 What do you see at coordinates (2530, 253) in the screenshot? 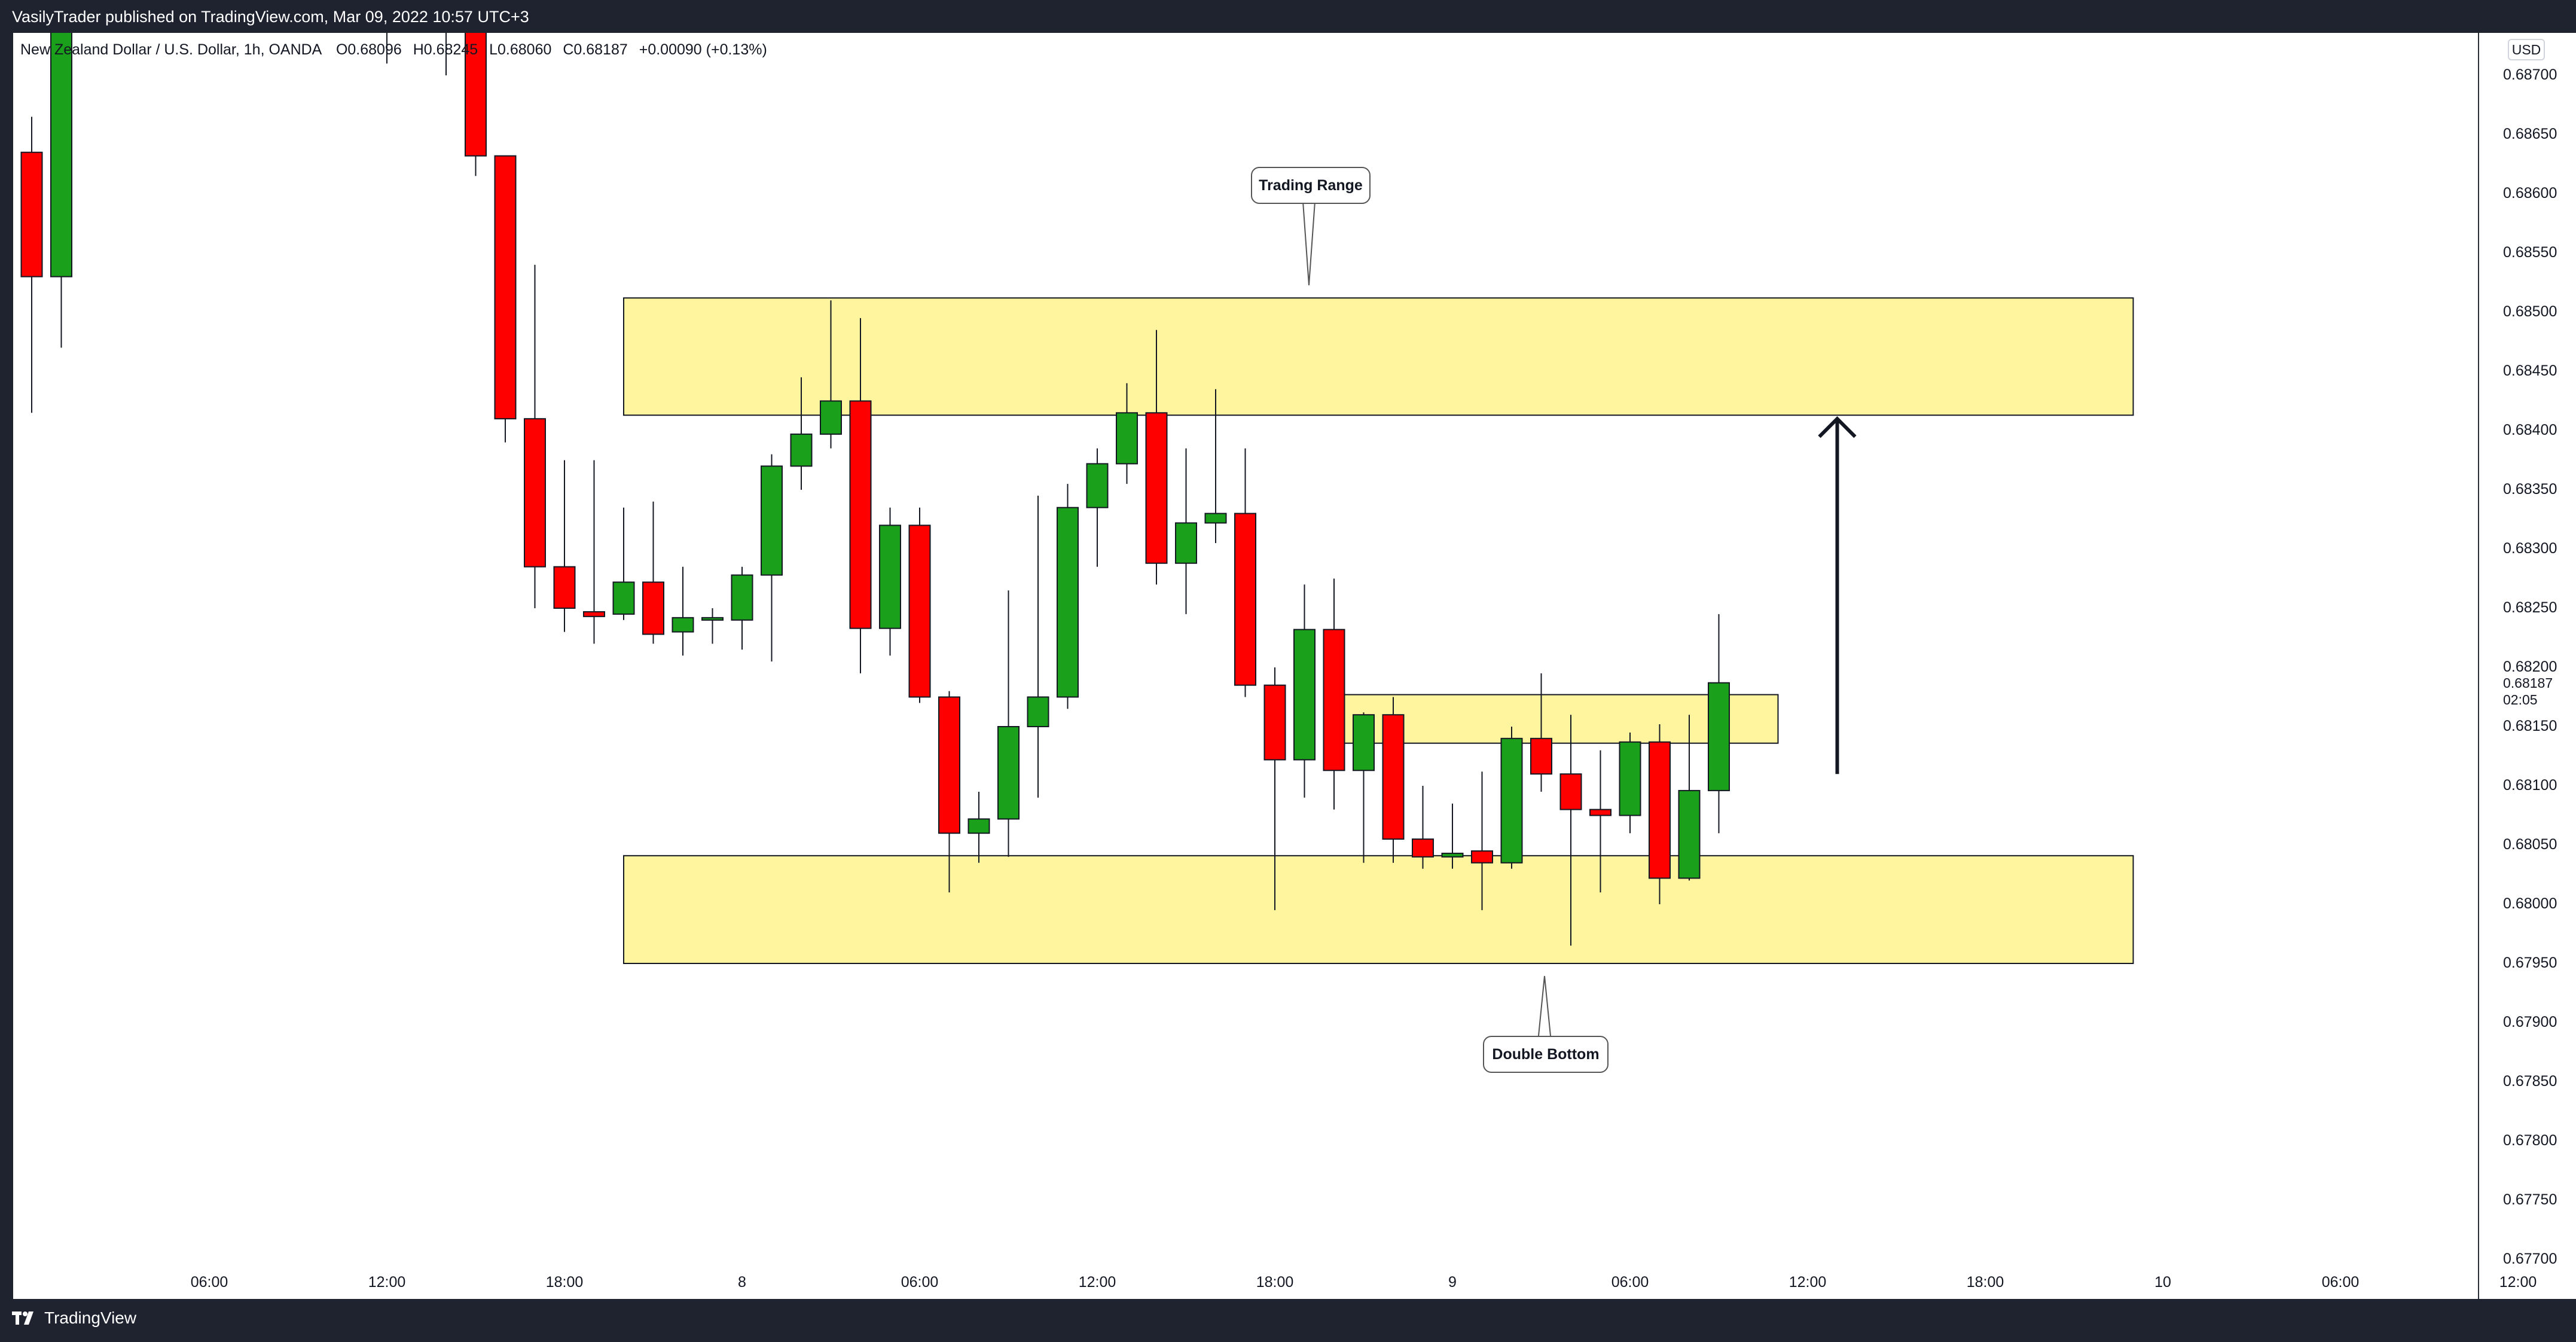
I see `price-tick-label: 0.68550` at bounding box center [2530, 253].